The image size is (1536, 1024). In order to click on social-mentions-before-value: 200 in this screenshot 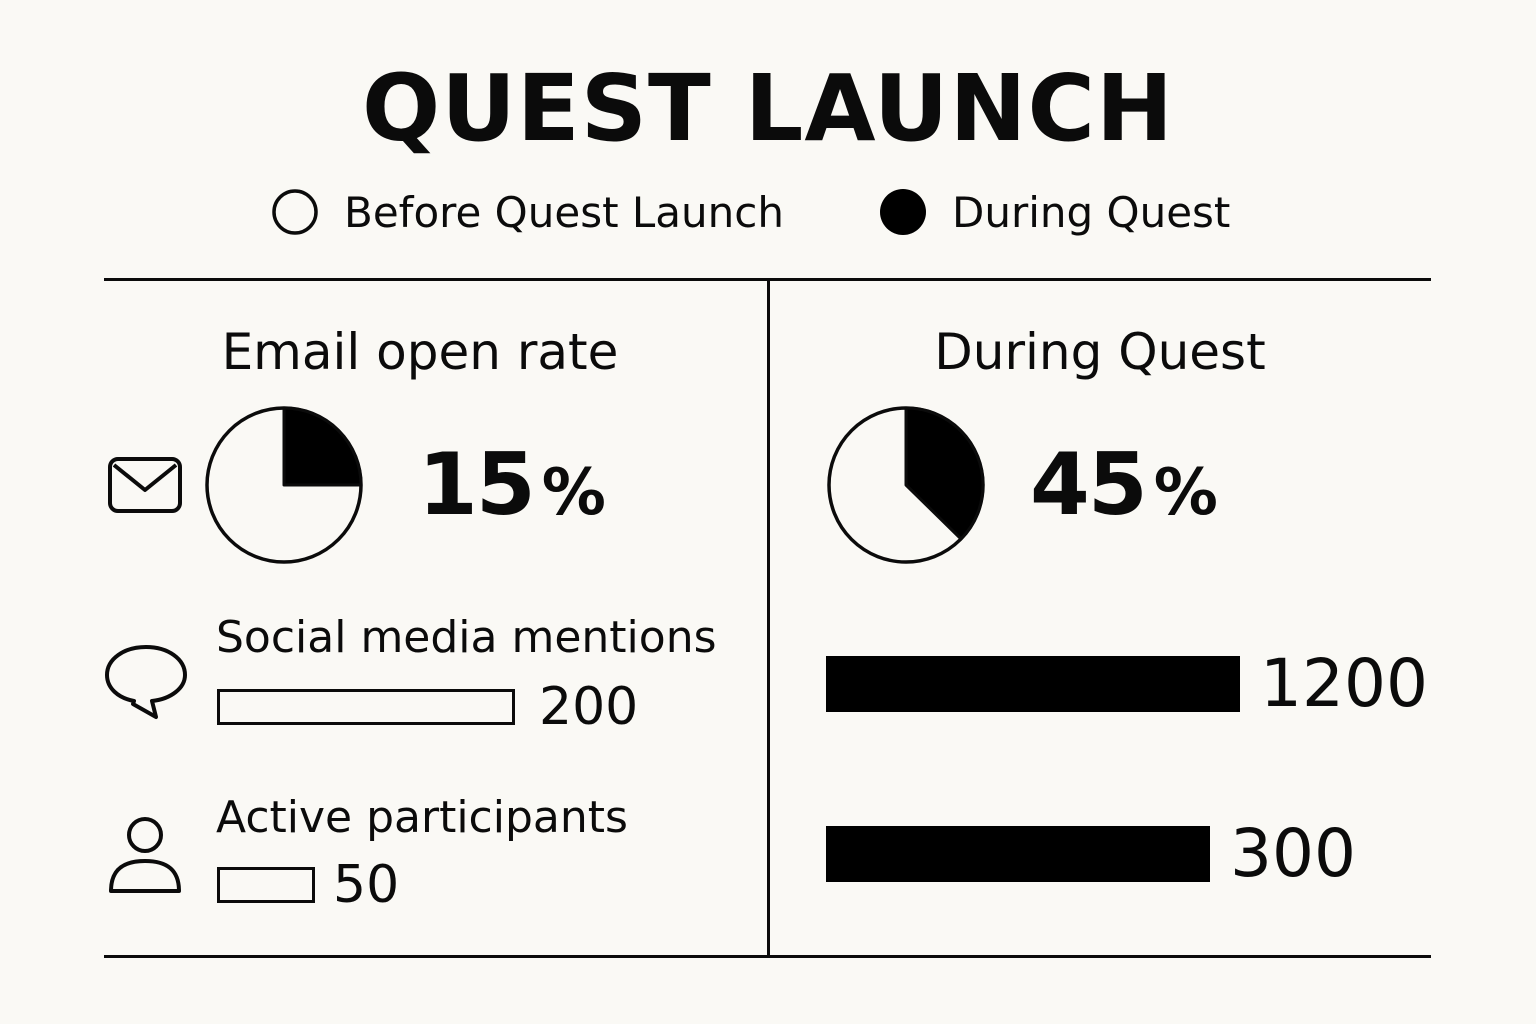, I will do `click(589, 707)`.